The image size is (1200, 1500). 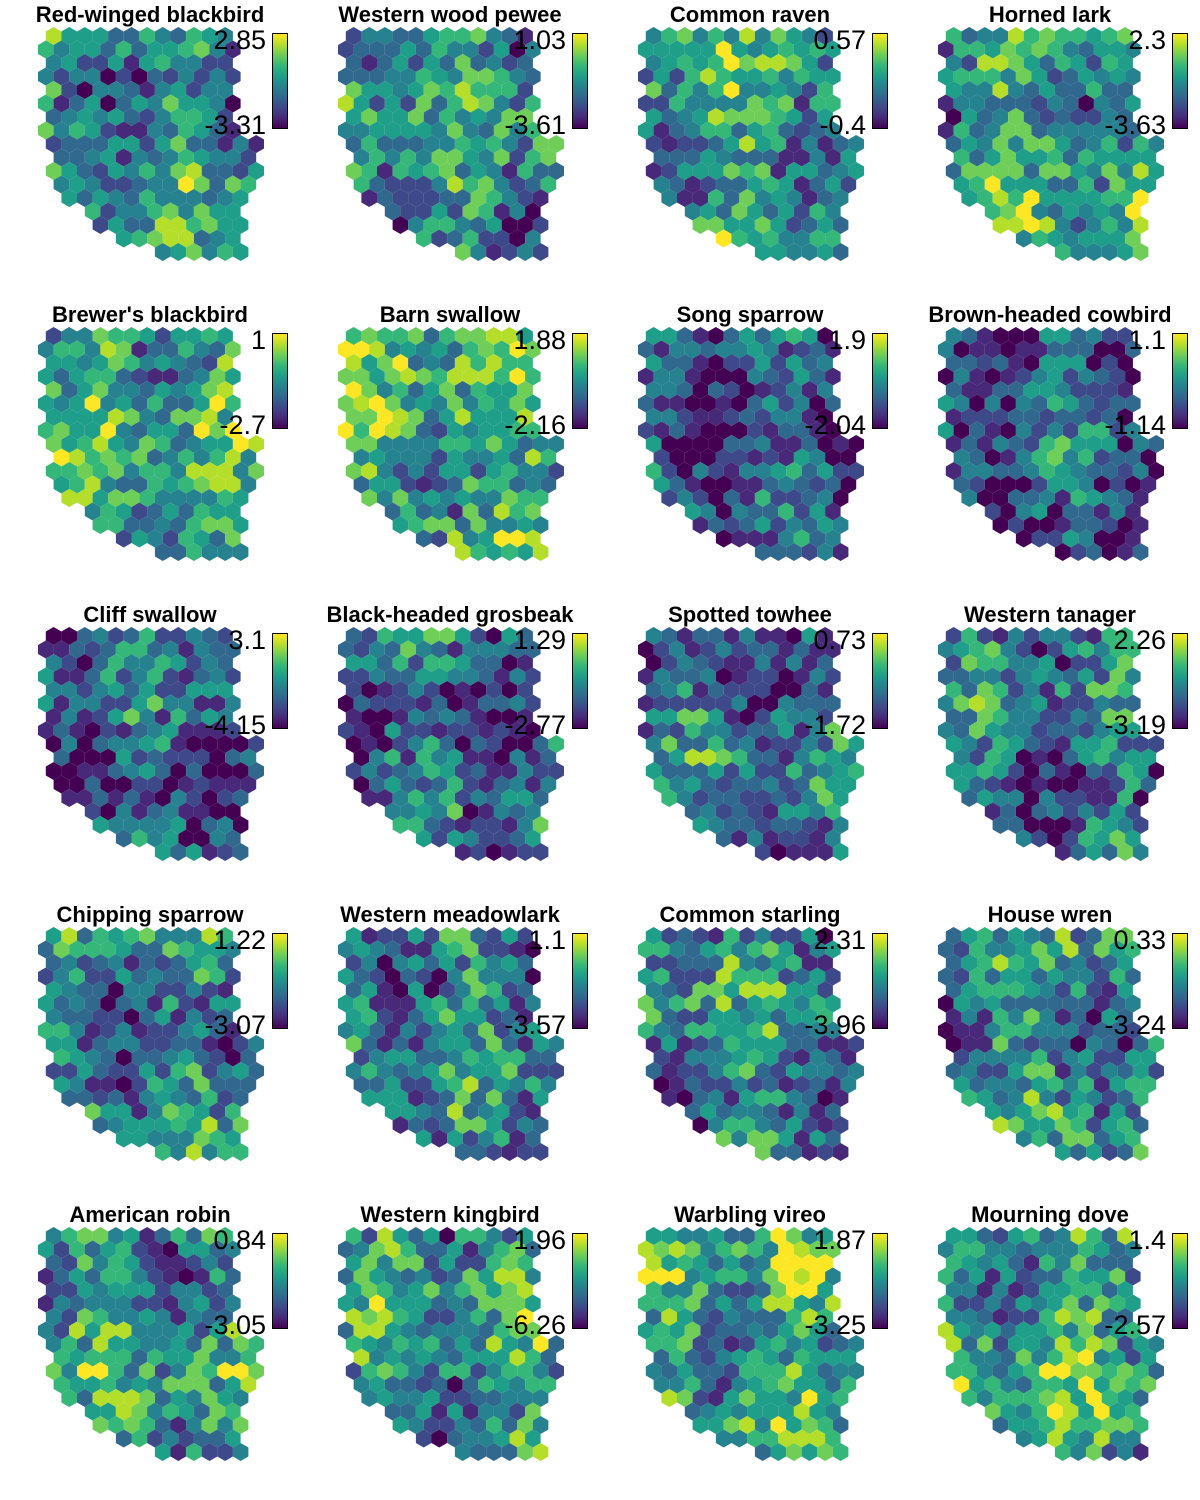 I want to click on colorbar-max-label: 2.85, so click(x=239, y=40).